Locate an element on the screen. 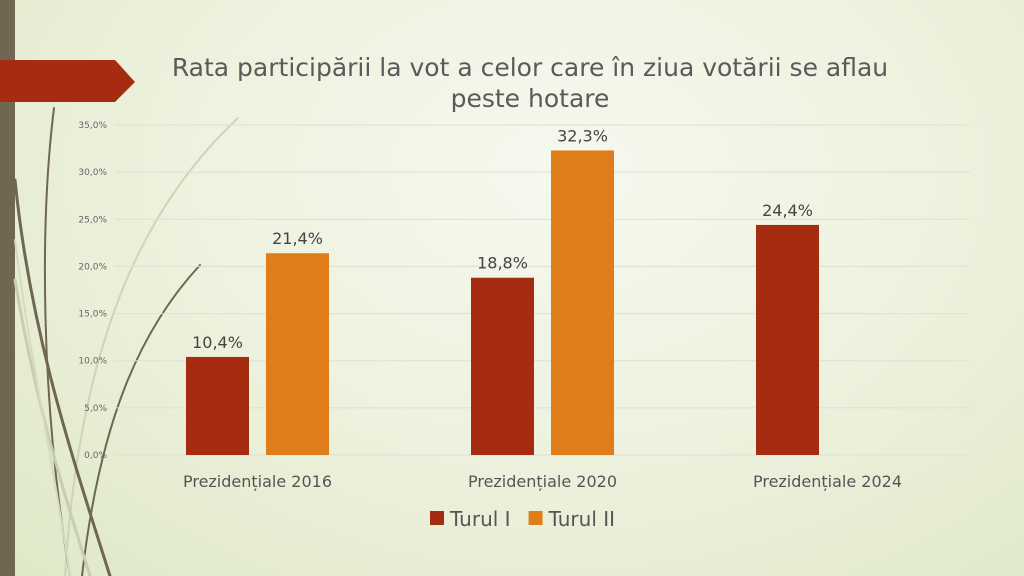 The image size is (1024, 576). y-tick-label: 5,0% is located at coordinates (95, 409).